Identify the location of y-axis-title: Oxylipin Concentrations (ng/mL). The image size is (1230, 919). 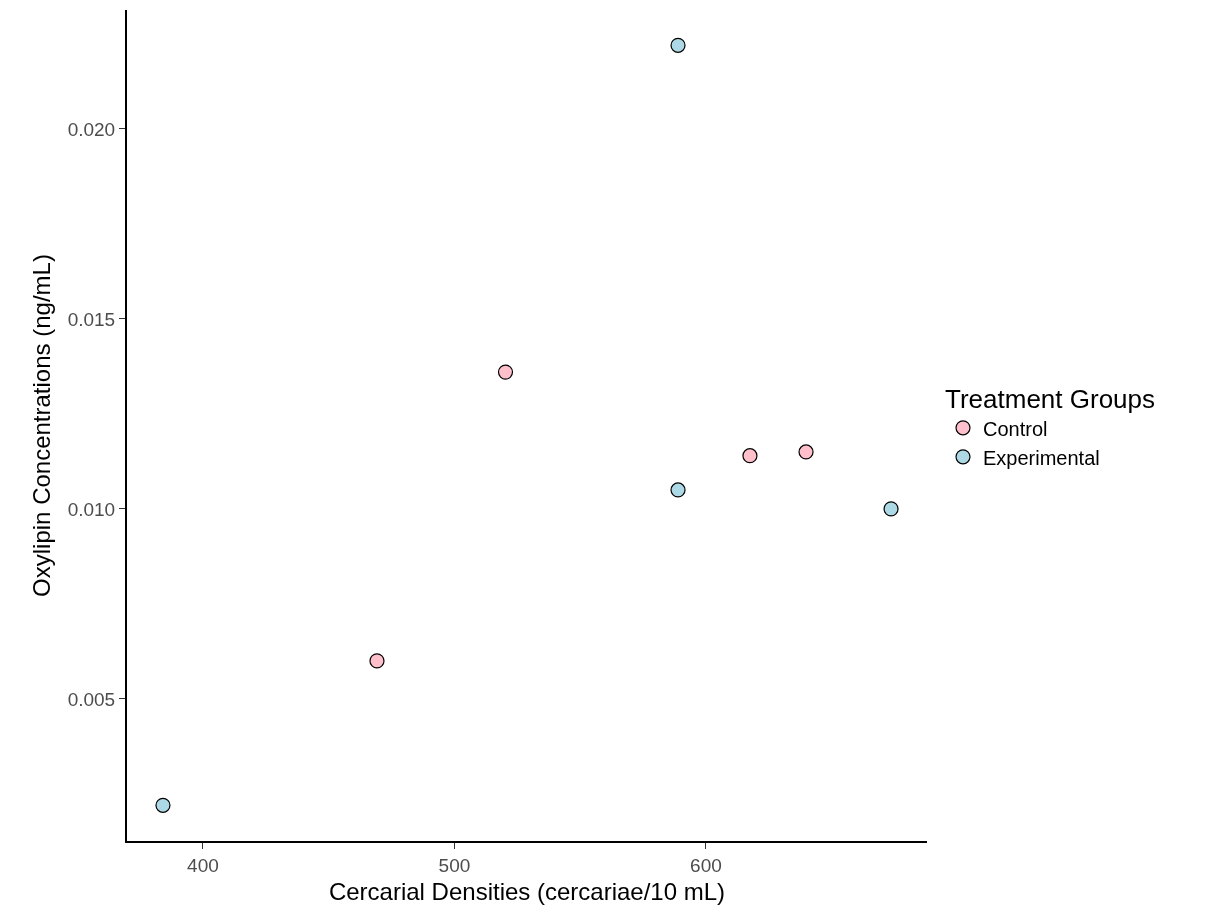
(42, 425).